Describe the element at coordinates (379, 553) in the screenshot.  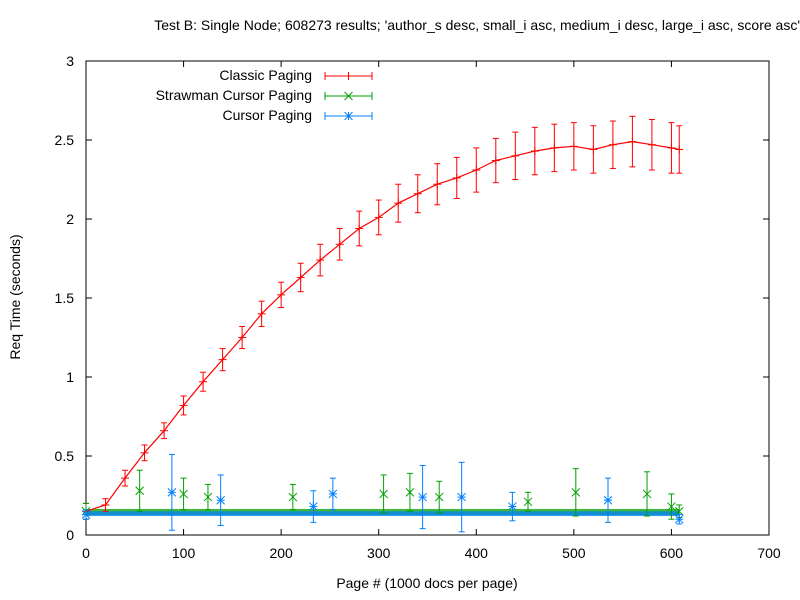
I see `x-tick-label: 300` at that location.